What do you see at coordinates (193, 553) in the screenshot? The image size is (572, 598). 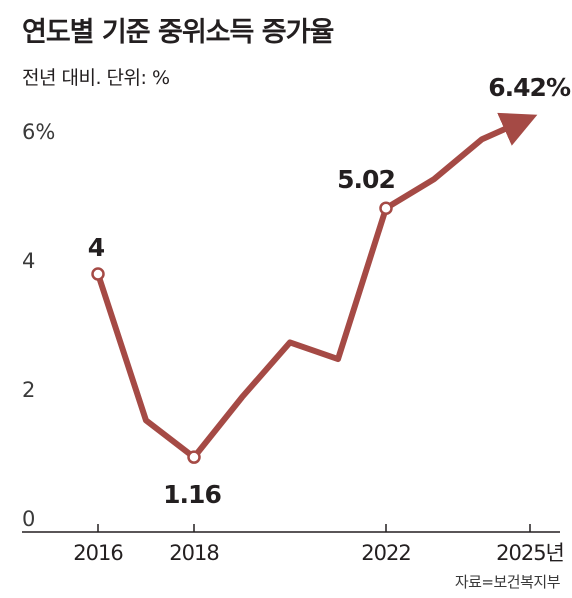 I see `x-tick-label: 2018` at bounding box center [193, 553].